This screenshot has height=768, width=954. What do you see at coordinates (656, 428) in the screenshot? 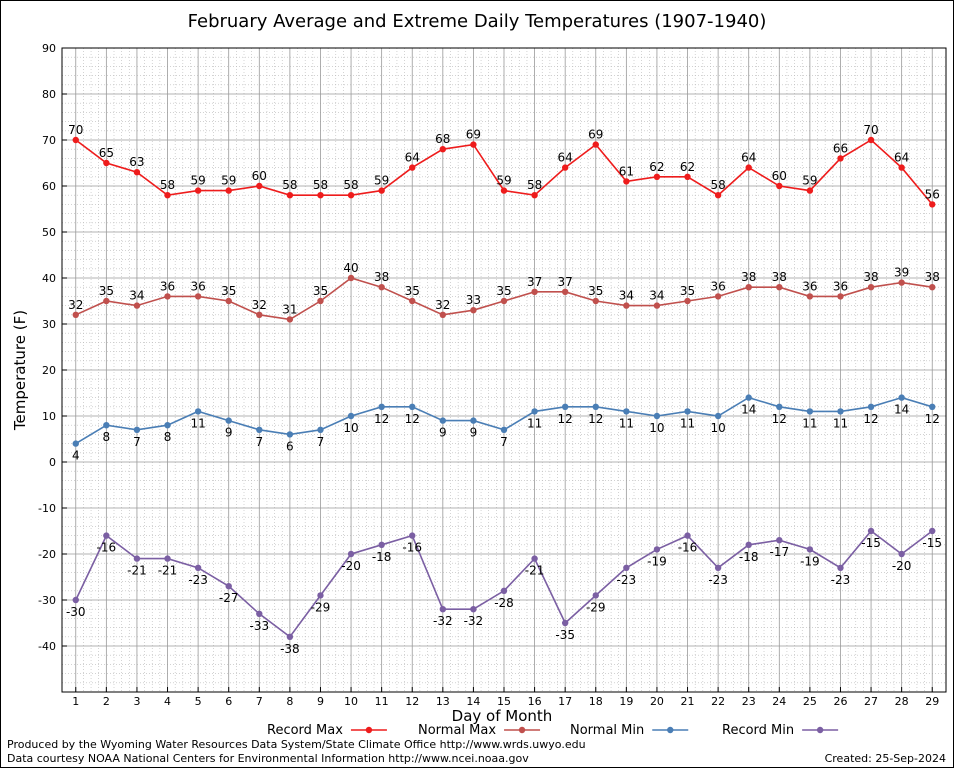
I see `data-label-normal-min: 10` at bounding box center [656, 428].